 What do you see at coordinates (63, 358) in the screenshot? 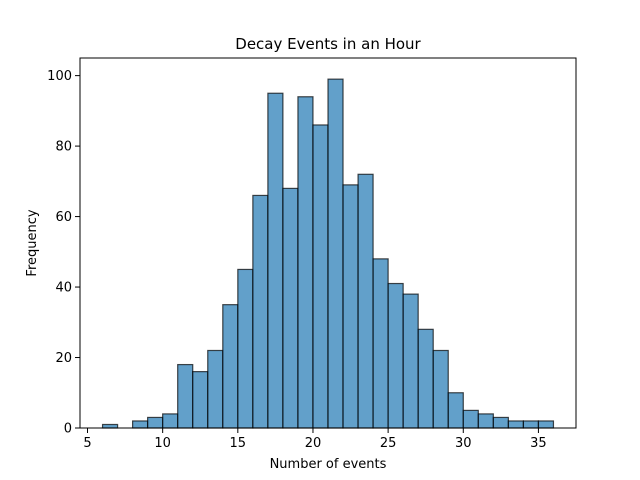
I see `y-tick-label: 20` at bounding box center [63, 358].